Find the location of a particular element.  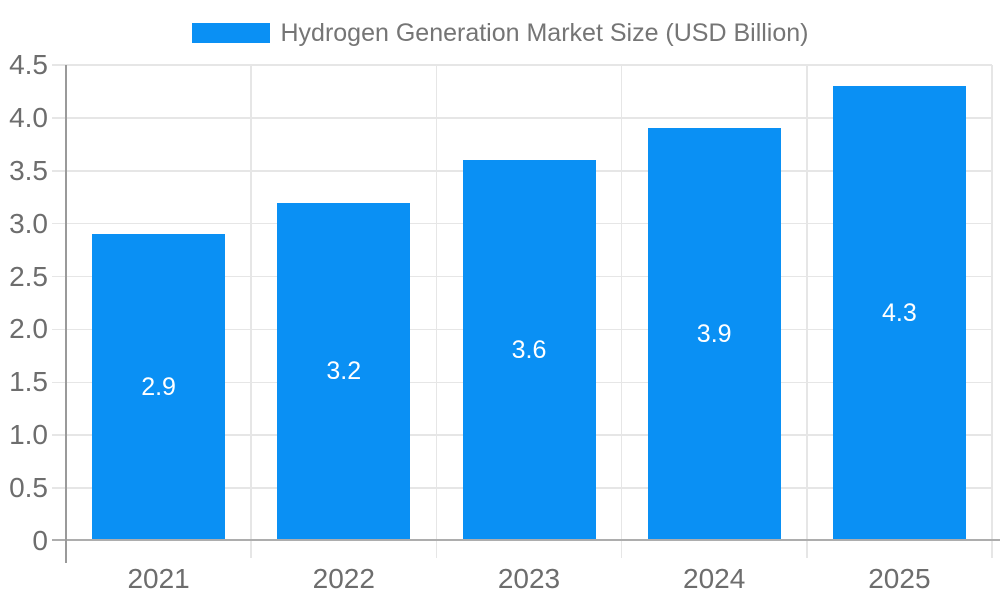

x-axis-line is located at coordinates (526, 540).